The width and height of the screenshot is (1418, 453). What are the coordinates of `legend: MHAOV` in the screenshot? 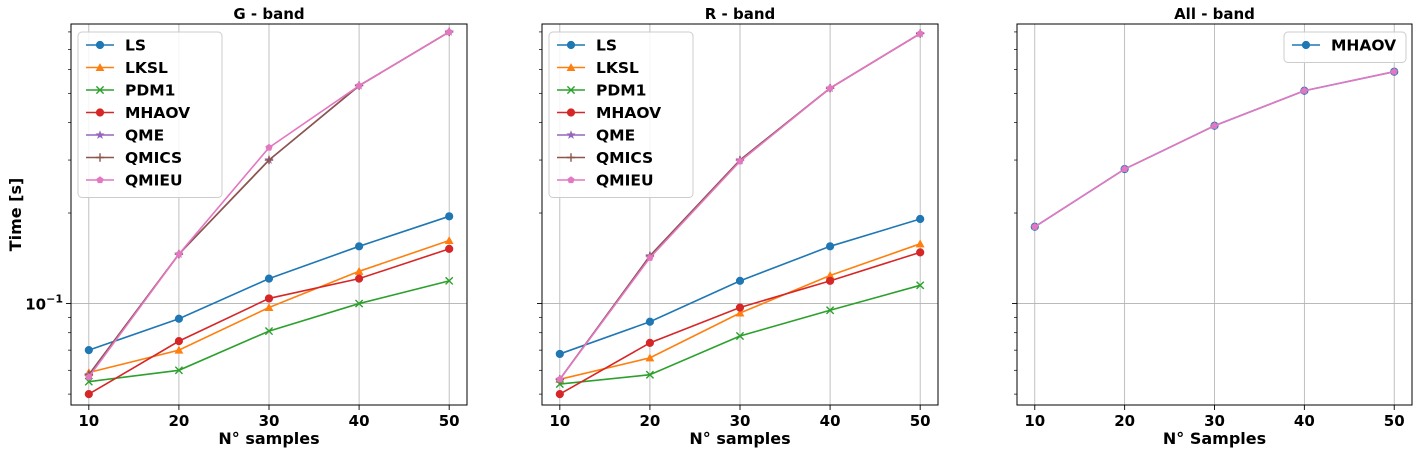 It's located at (1345, 47).